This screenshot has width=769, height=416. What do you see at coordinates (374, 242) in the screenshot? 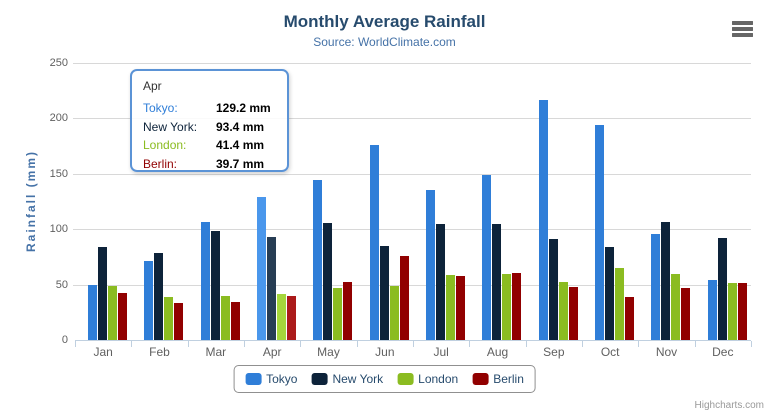
I see `bar-tokyo-jun` at bounding box center [374, 242].